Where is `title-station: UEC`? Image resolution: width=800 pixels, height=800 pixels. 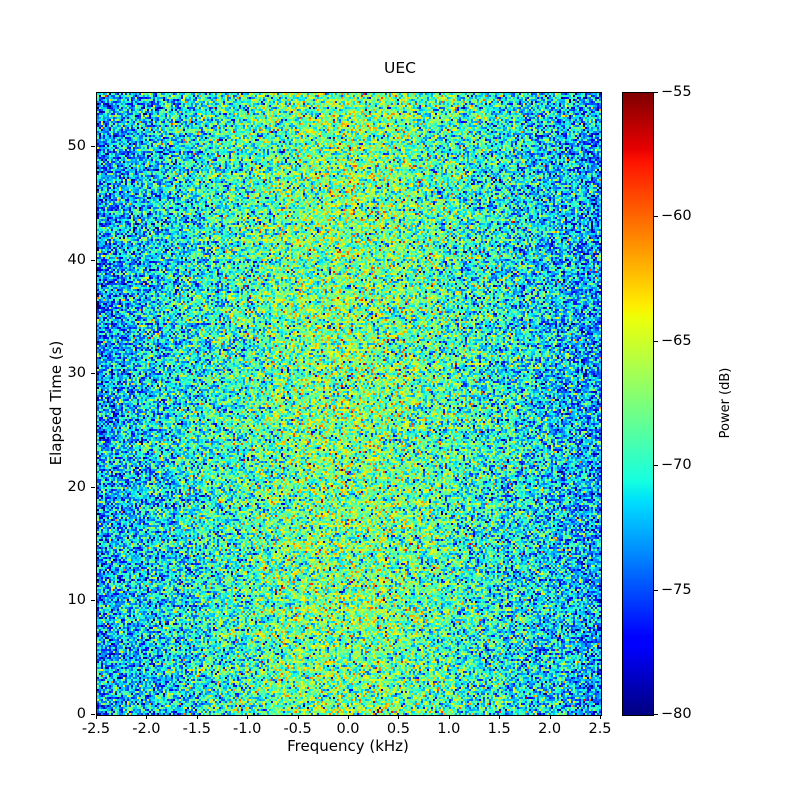
title-station: UEC is located at coordinates (400, 67).